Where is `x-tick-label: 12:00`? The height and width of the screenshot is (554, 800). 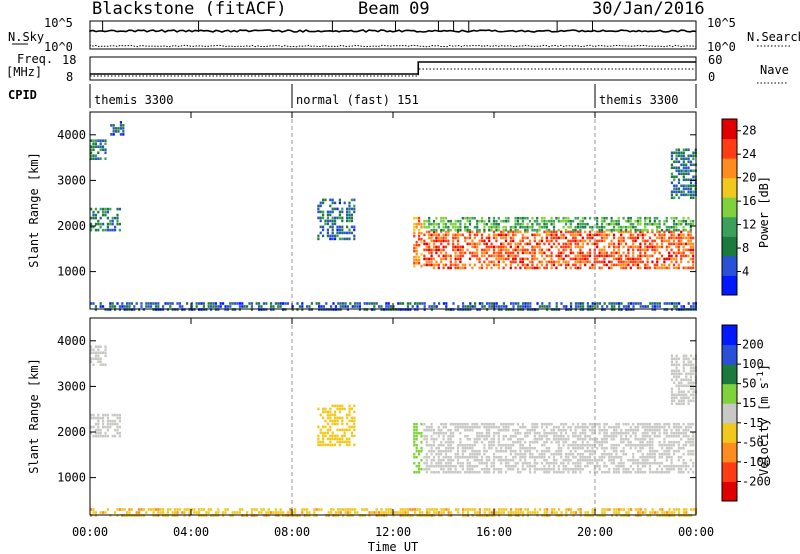
x-tick-label: 12:00 is located at coordinates (393, 532).